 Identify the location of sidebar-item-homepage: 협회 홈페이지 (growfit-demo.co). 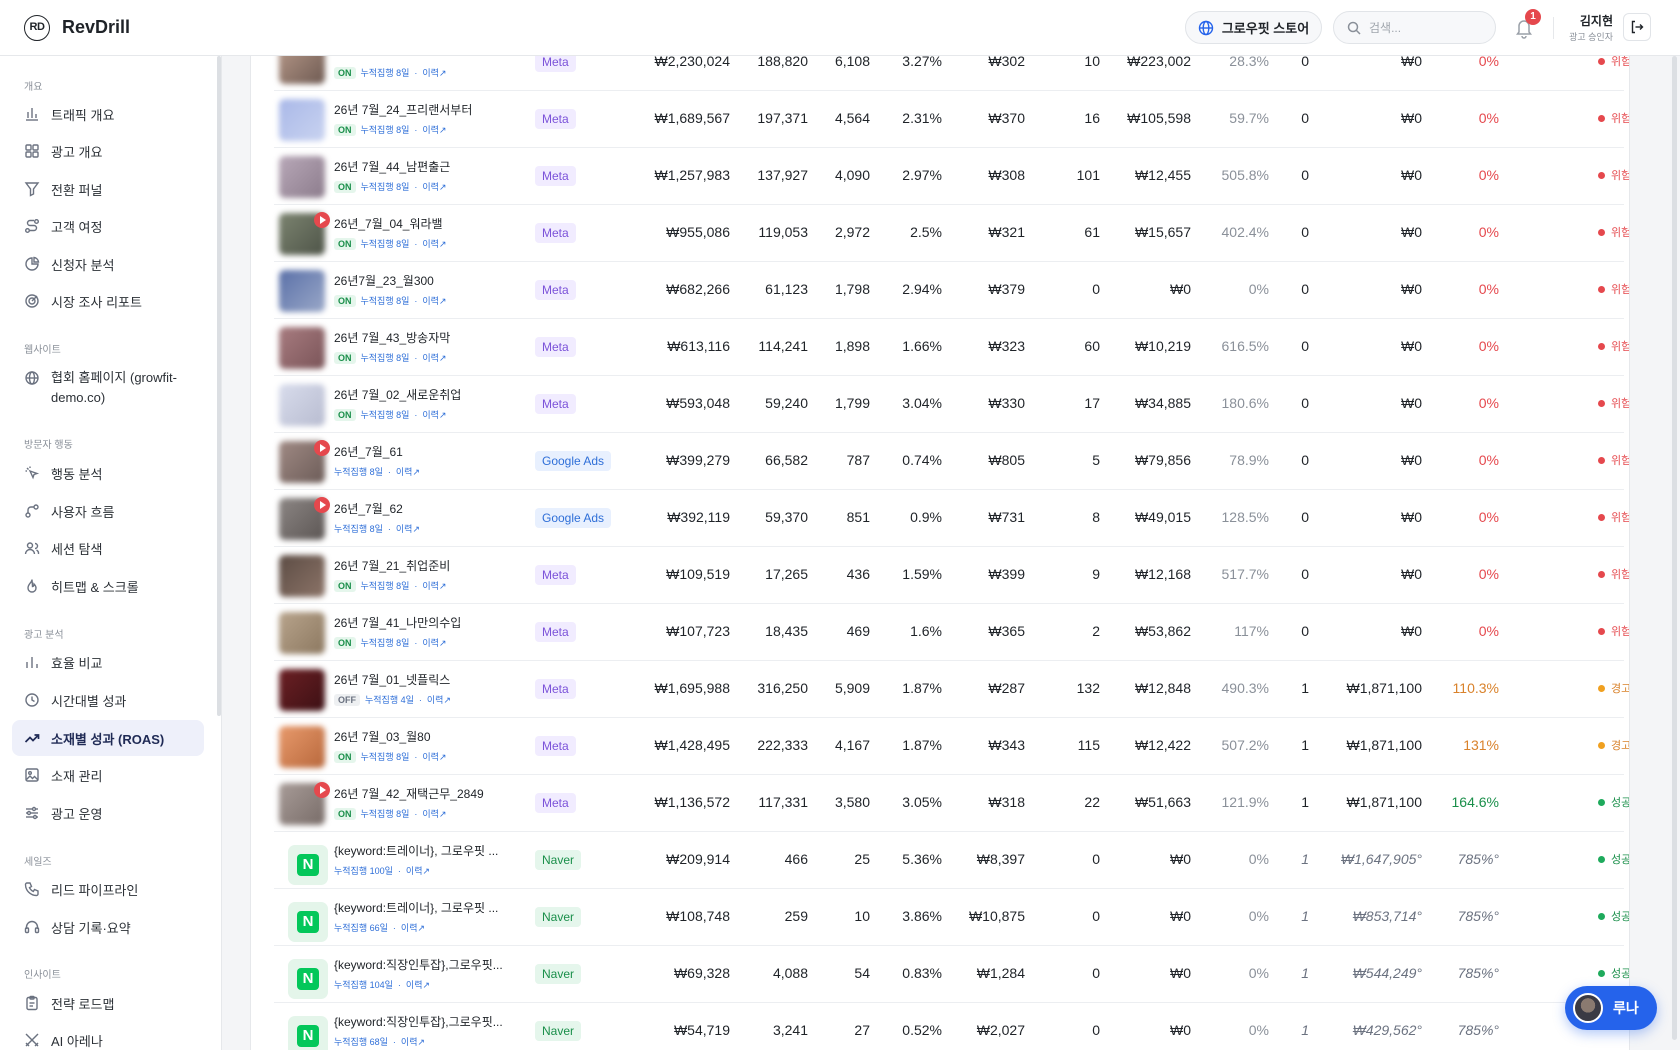
(108, 390).